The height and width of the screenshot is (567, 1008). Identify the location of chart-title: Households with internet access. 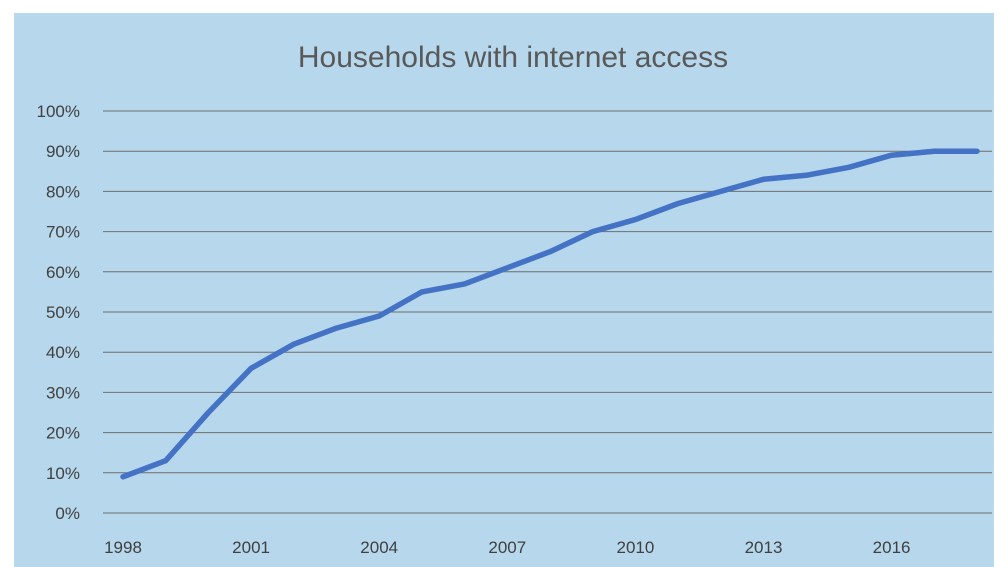
(513, 57).